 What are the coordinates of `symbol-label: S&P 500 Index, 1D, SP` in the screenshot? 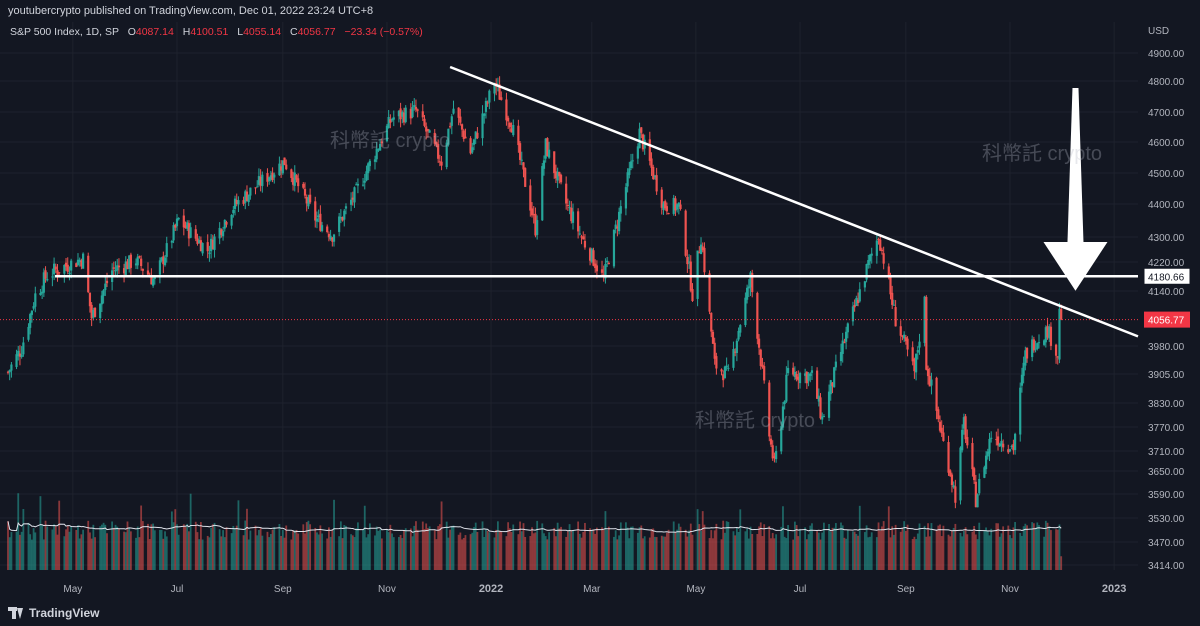 It's located at (64, 32).